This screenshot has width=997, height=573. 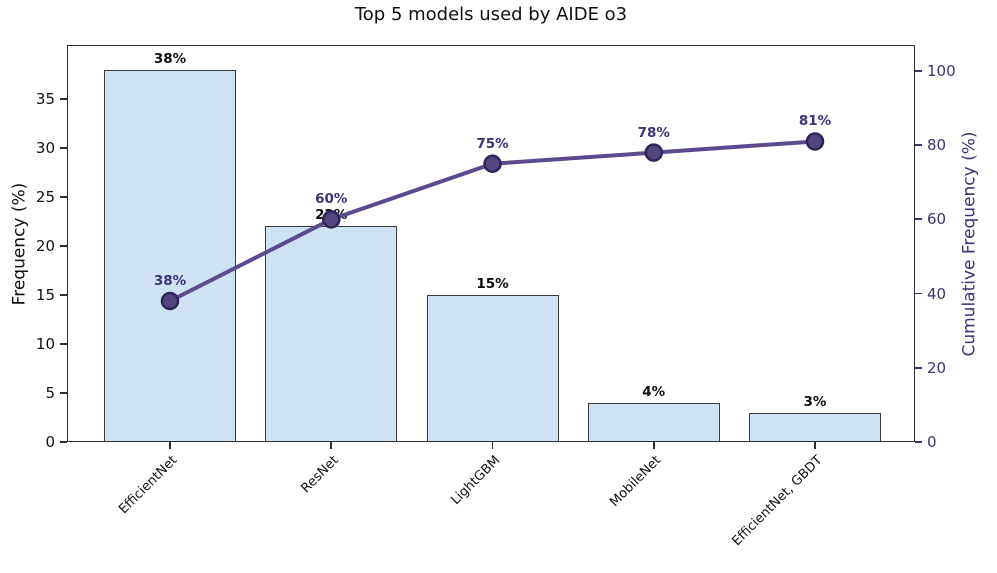 I want to click on x-category-label: EfficientNet, GBDT, so click(x=777, y=501).